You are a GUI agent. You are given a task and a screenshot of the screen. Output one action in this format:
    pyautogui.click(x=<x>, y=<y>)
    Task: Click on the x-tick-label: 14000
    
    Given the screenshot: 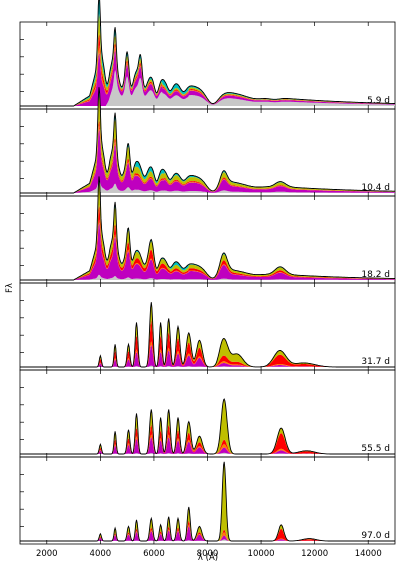 What is the action you would take?
    pyautogui.click(x=368, y=554)
    